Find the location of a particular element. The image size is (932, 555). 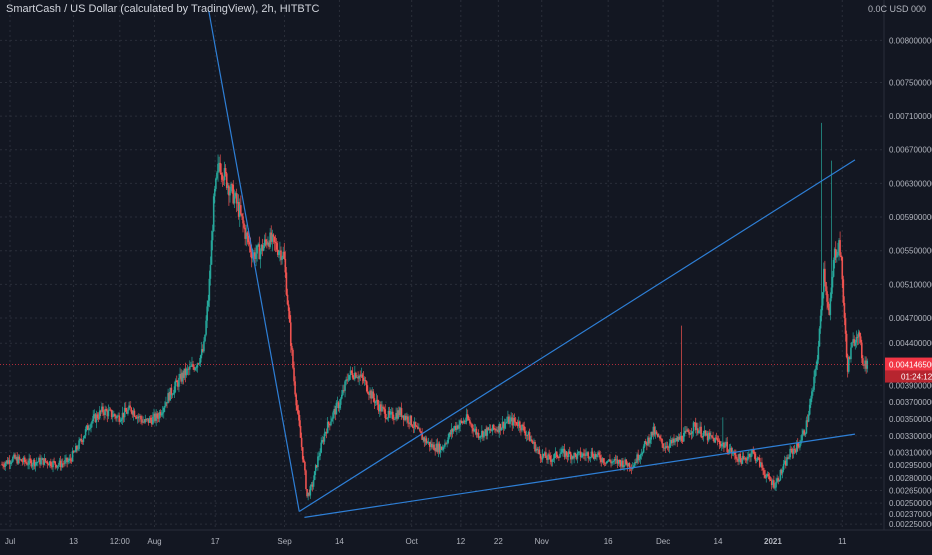

y-tick-label: 0.0026500000 is located at coordinates (910, 490).